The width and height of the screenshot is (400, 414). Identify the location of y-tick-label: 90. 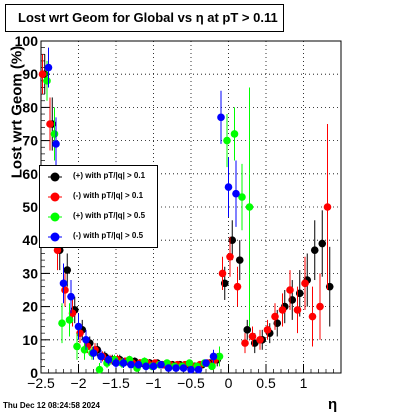
(30, 74).